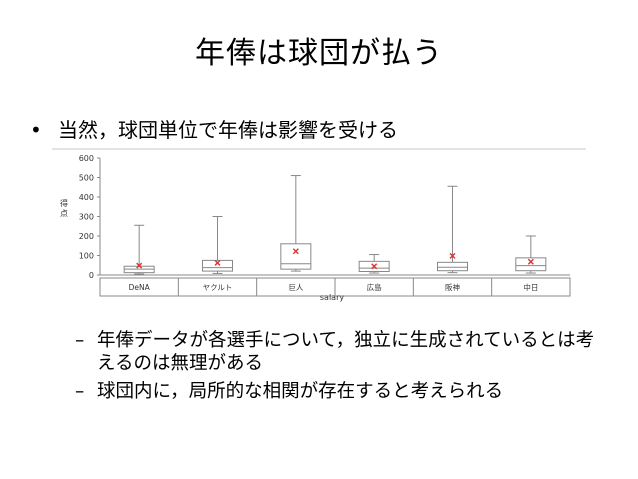 The image size is (638, 479). I want to click on x-tick-label: 阪神, so click(452, 287).